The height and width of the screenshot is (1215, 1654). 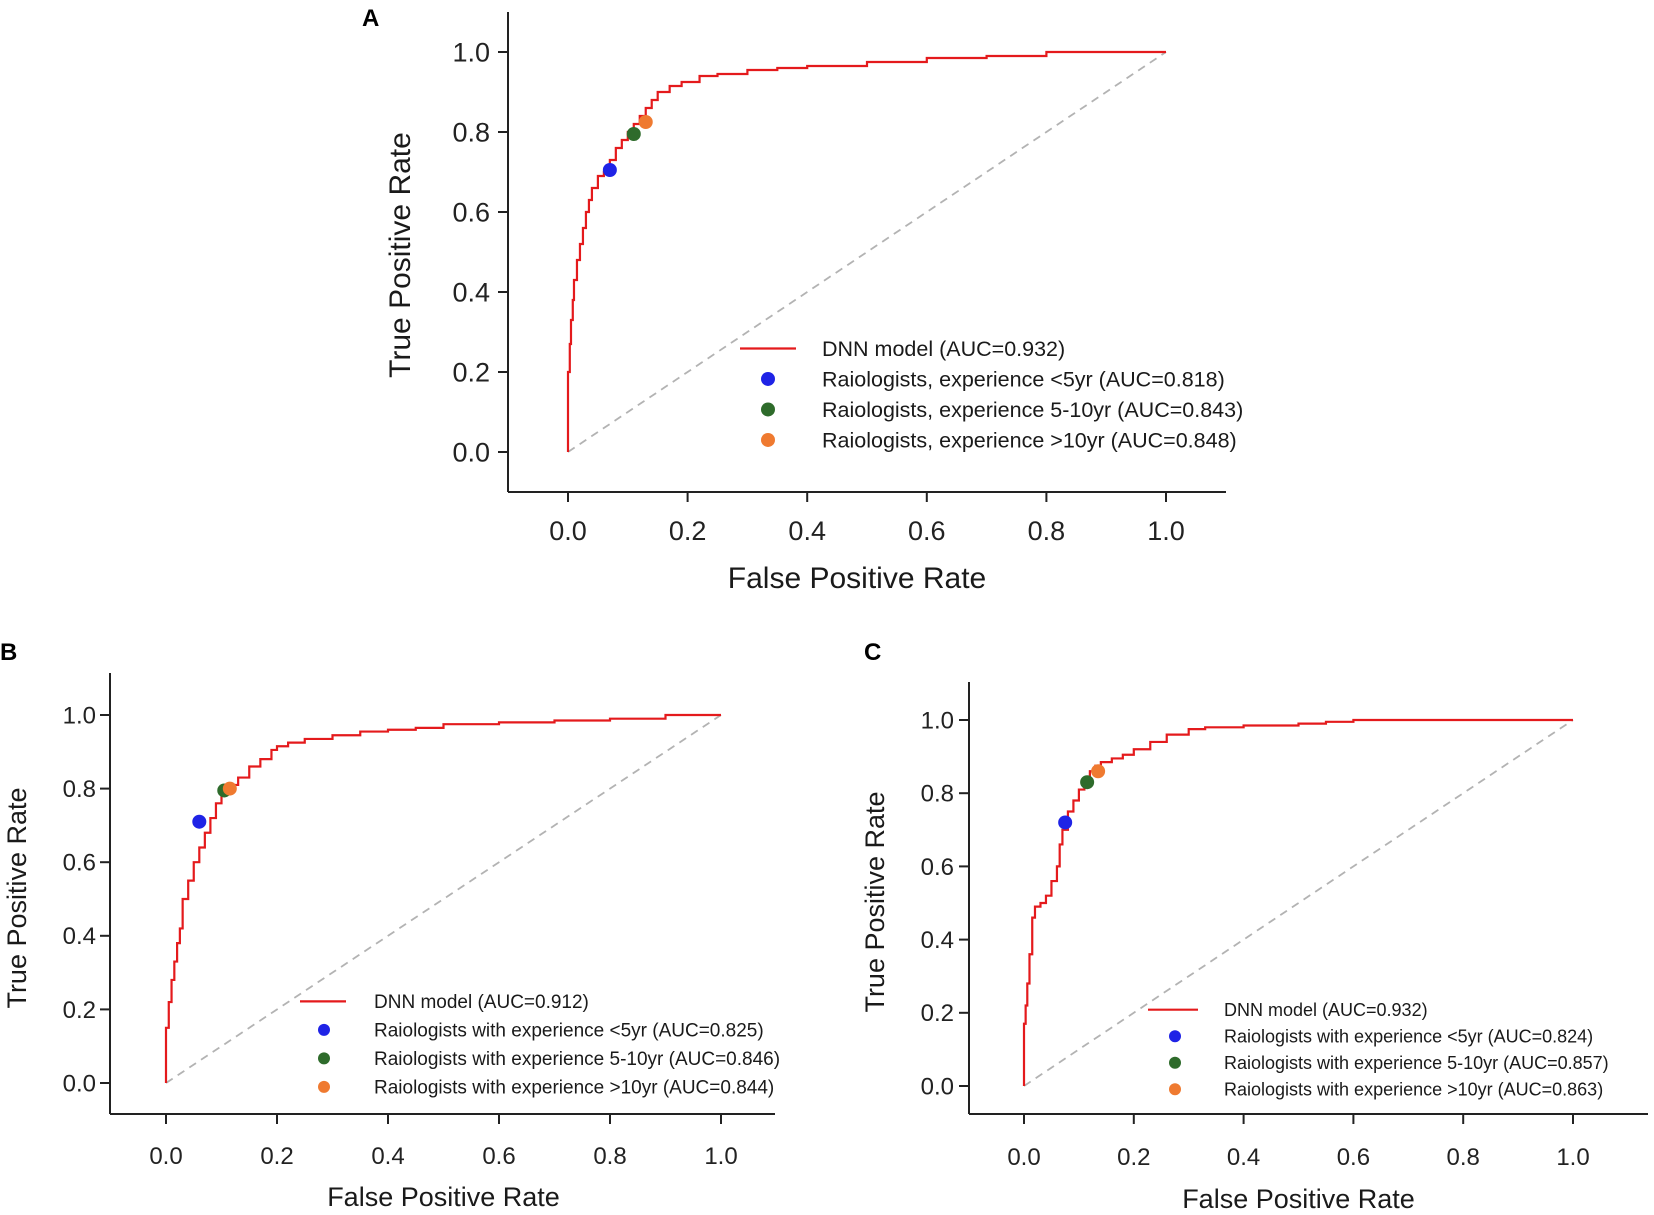 What do you see at coordinates (370, 18) in the screenshot?
I see `panel-label-a: A` at bounding box center [370, 18].